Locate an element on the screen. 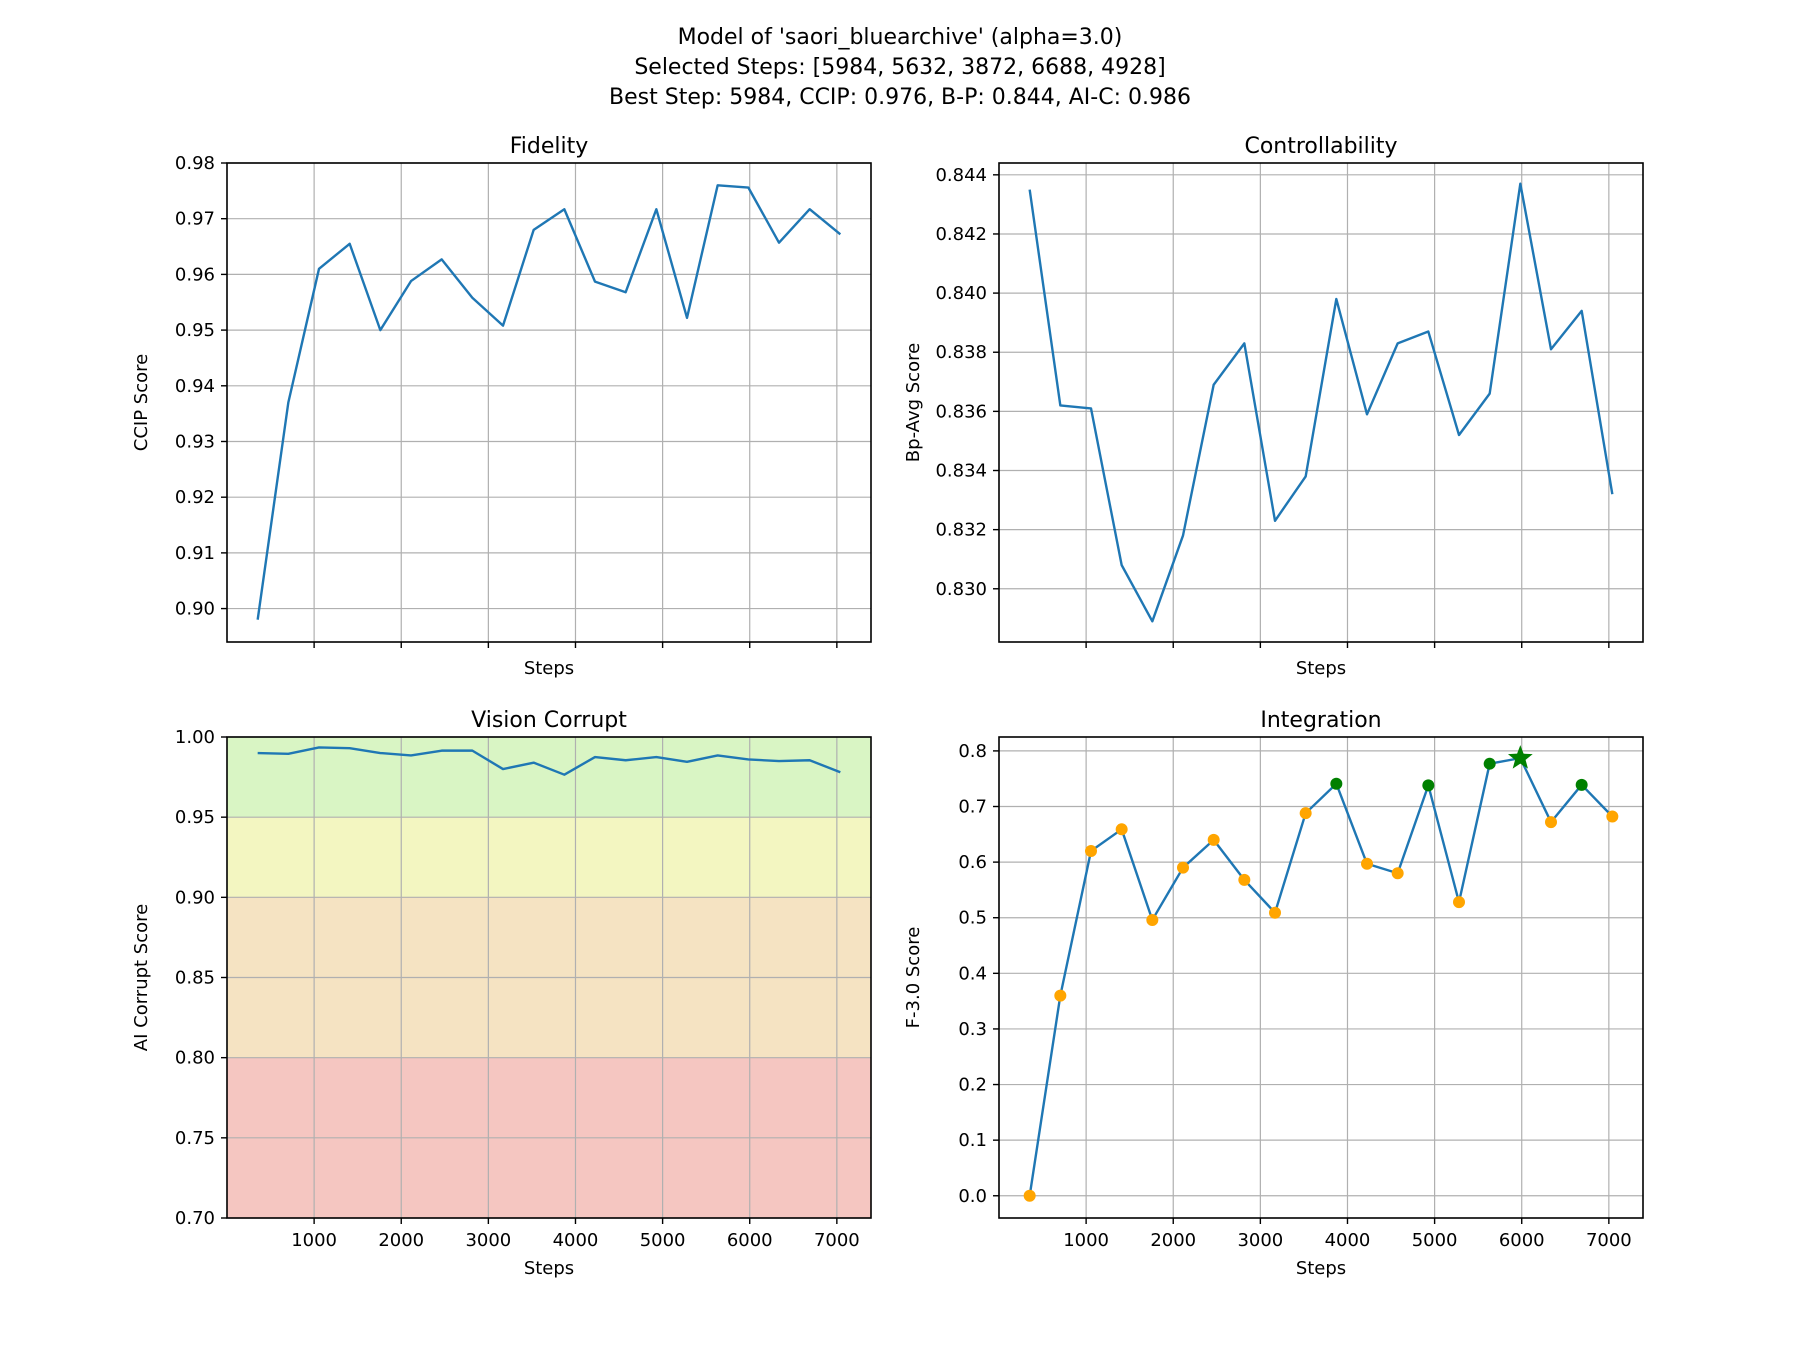 The height and width of the screenshot is (1350, 1800). fidelity-ytick-label-0: 0.90 is located at coordinates (195, 609).